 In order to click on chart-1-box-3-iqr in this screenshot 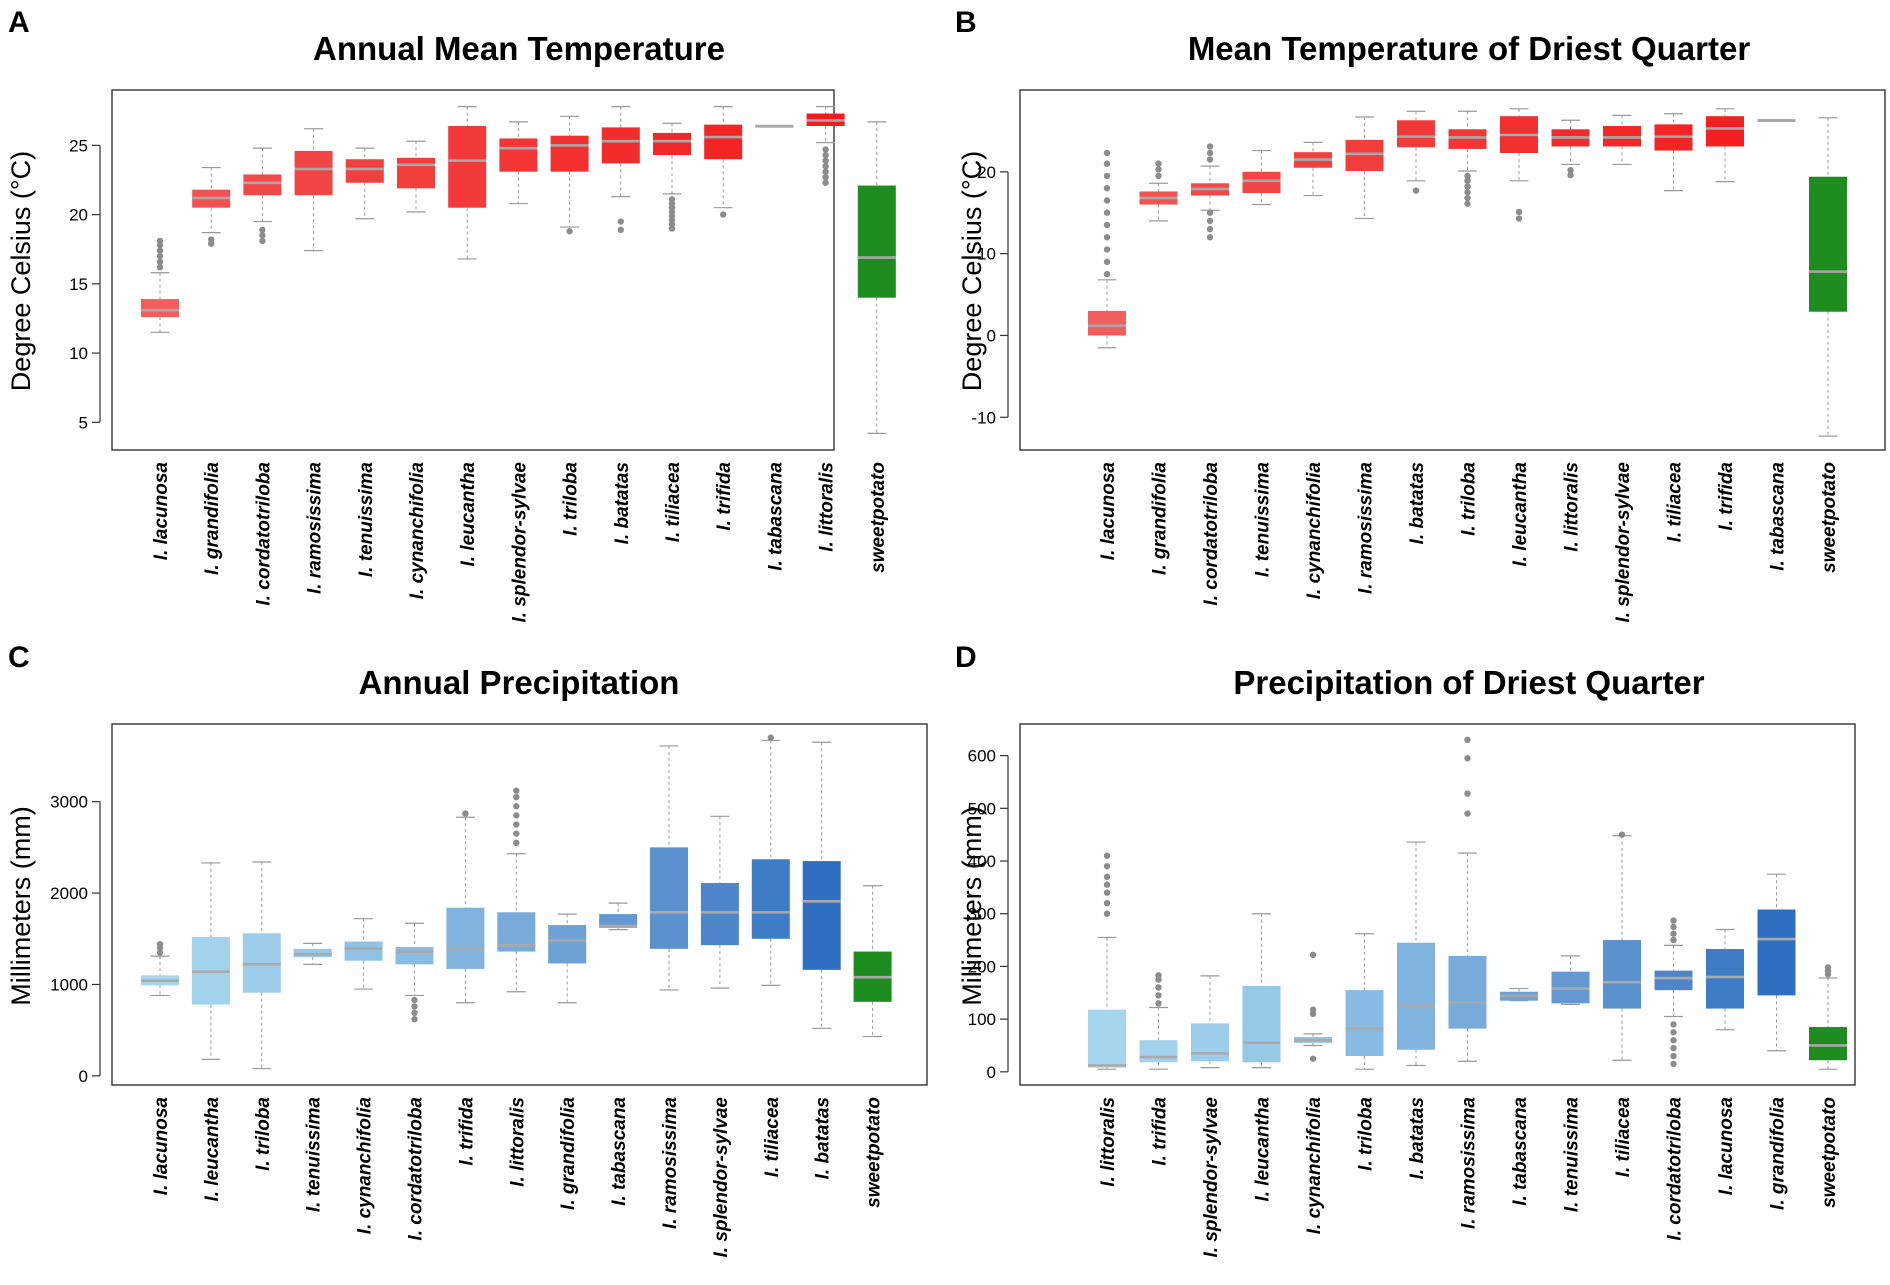, I will do `click(1261, 182)`.